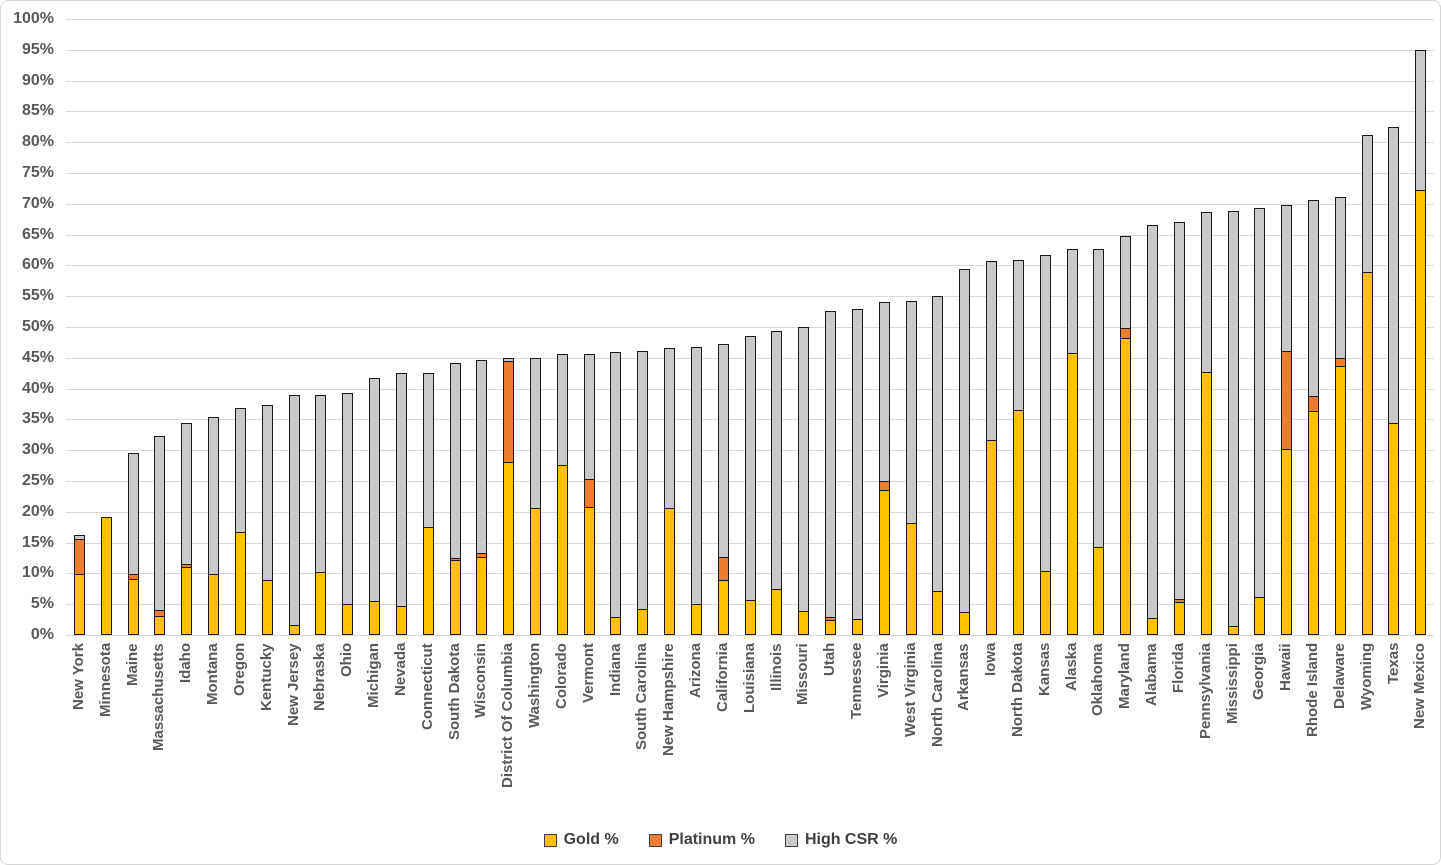 The image size is (1441, 865). I want to click on bar-florida, so click(1179, 327).